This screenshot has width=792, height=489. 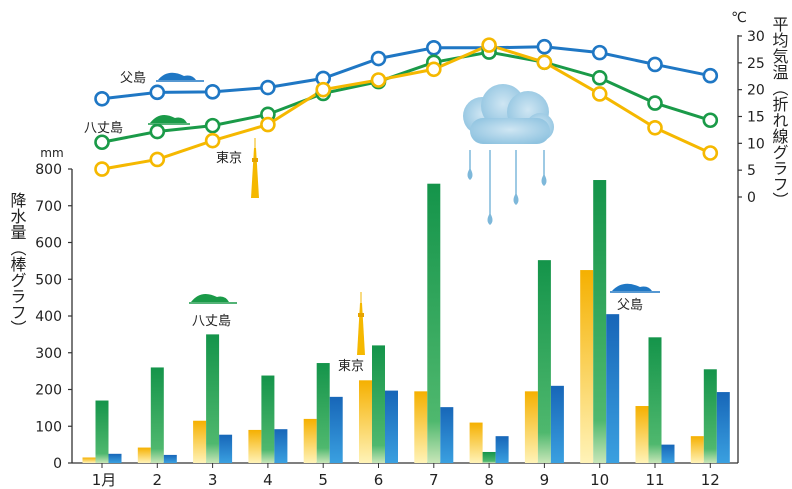 I want to click on rain-tick-label: 400, so click(x=48, y=317).